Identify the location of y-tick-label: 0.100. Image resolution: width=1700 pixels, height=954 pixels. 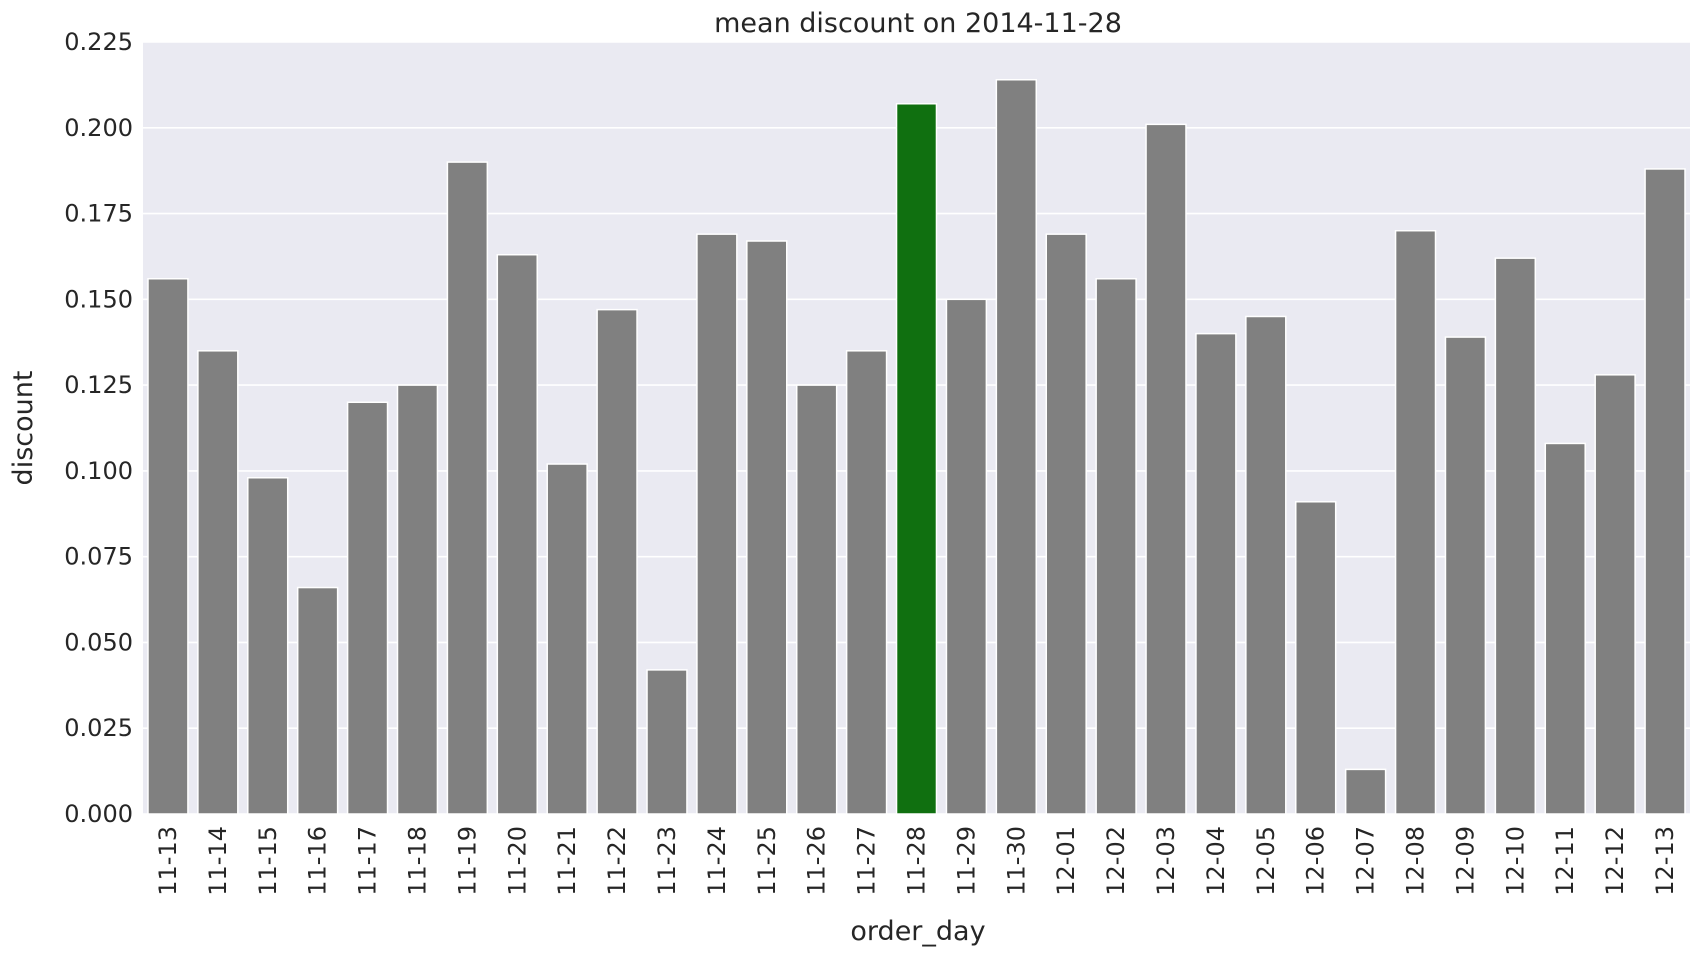
(98, 471).